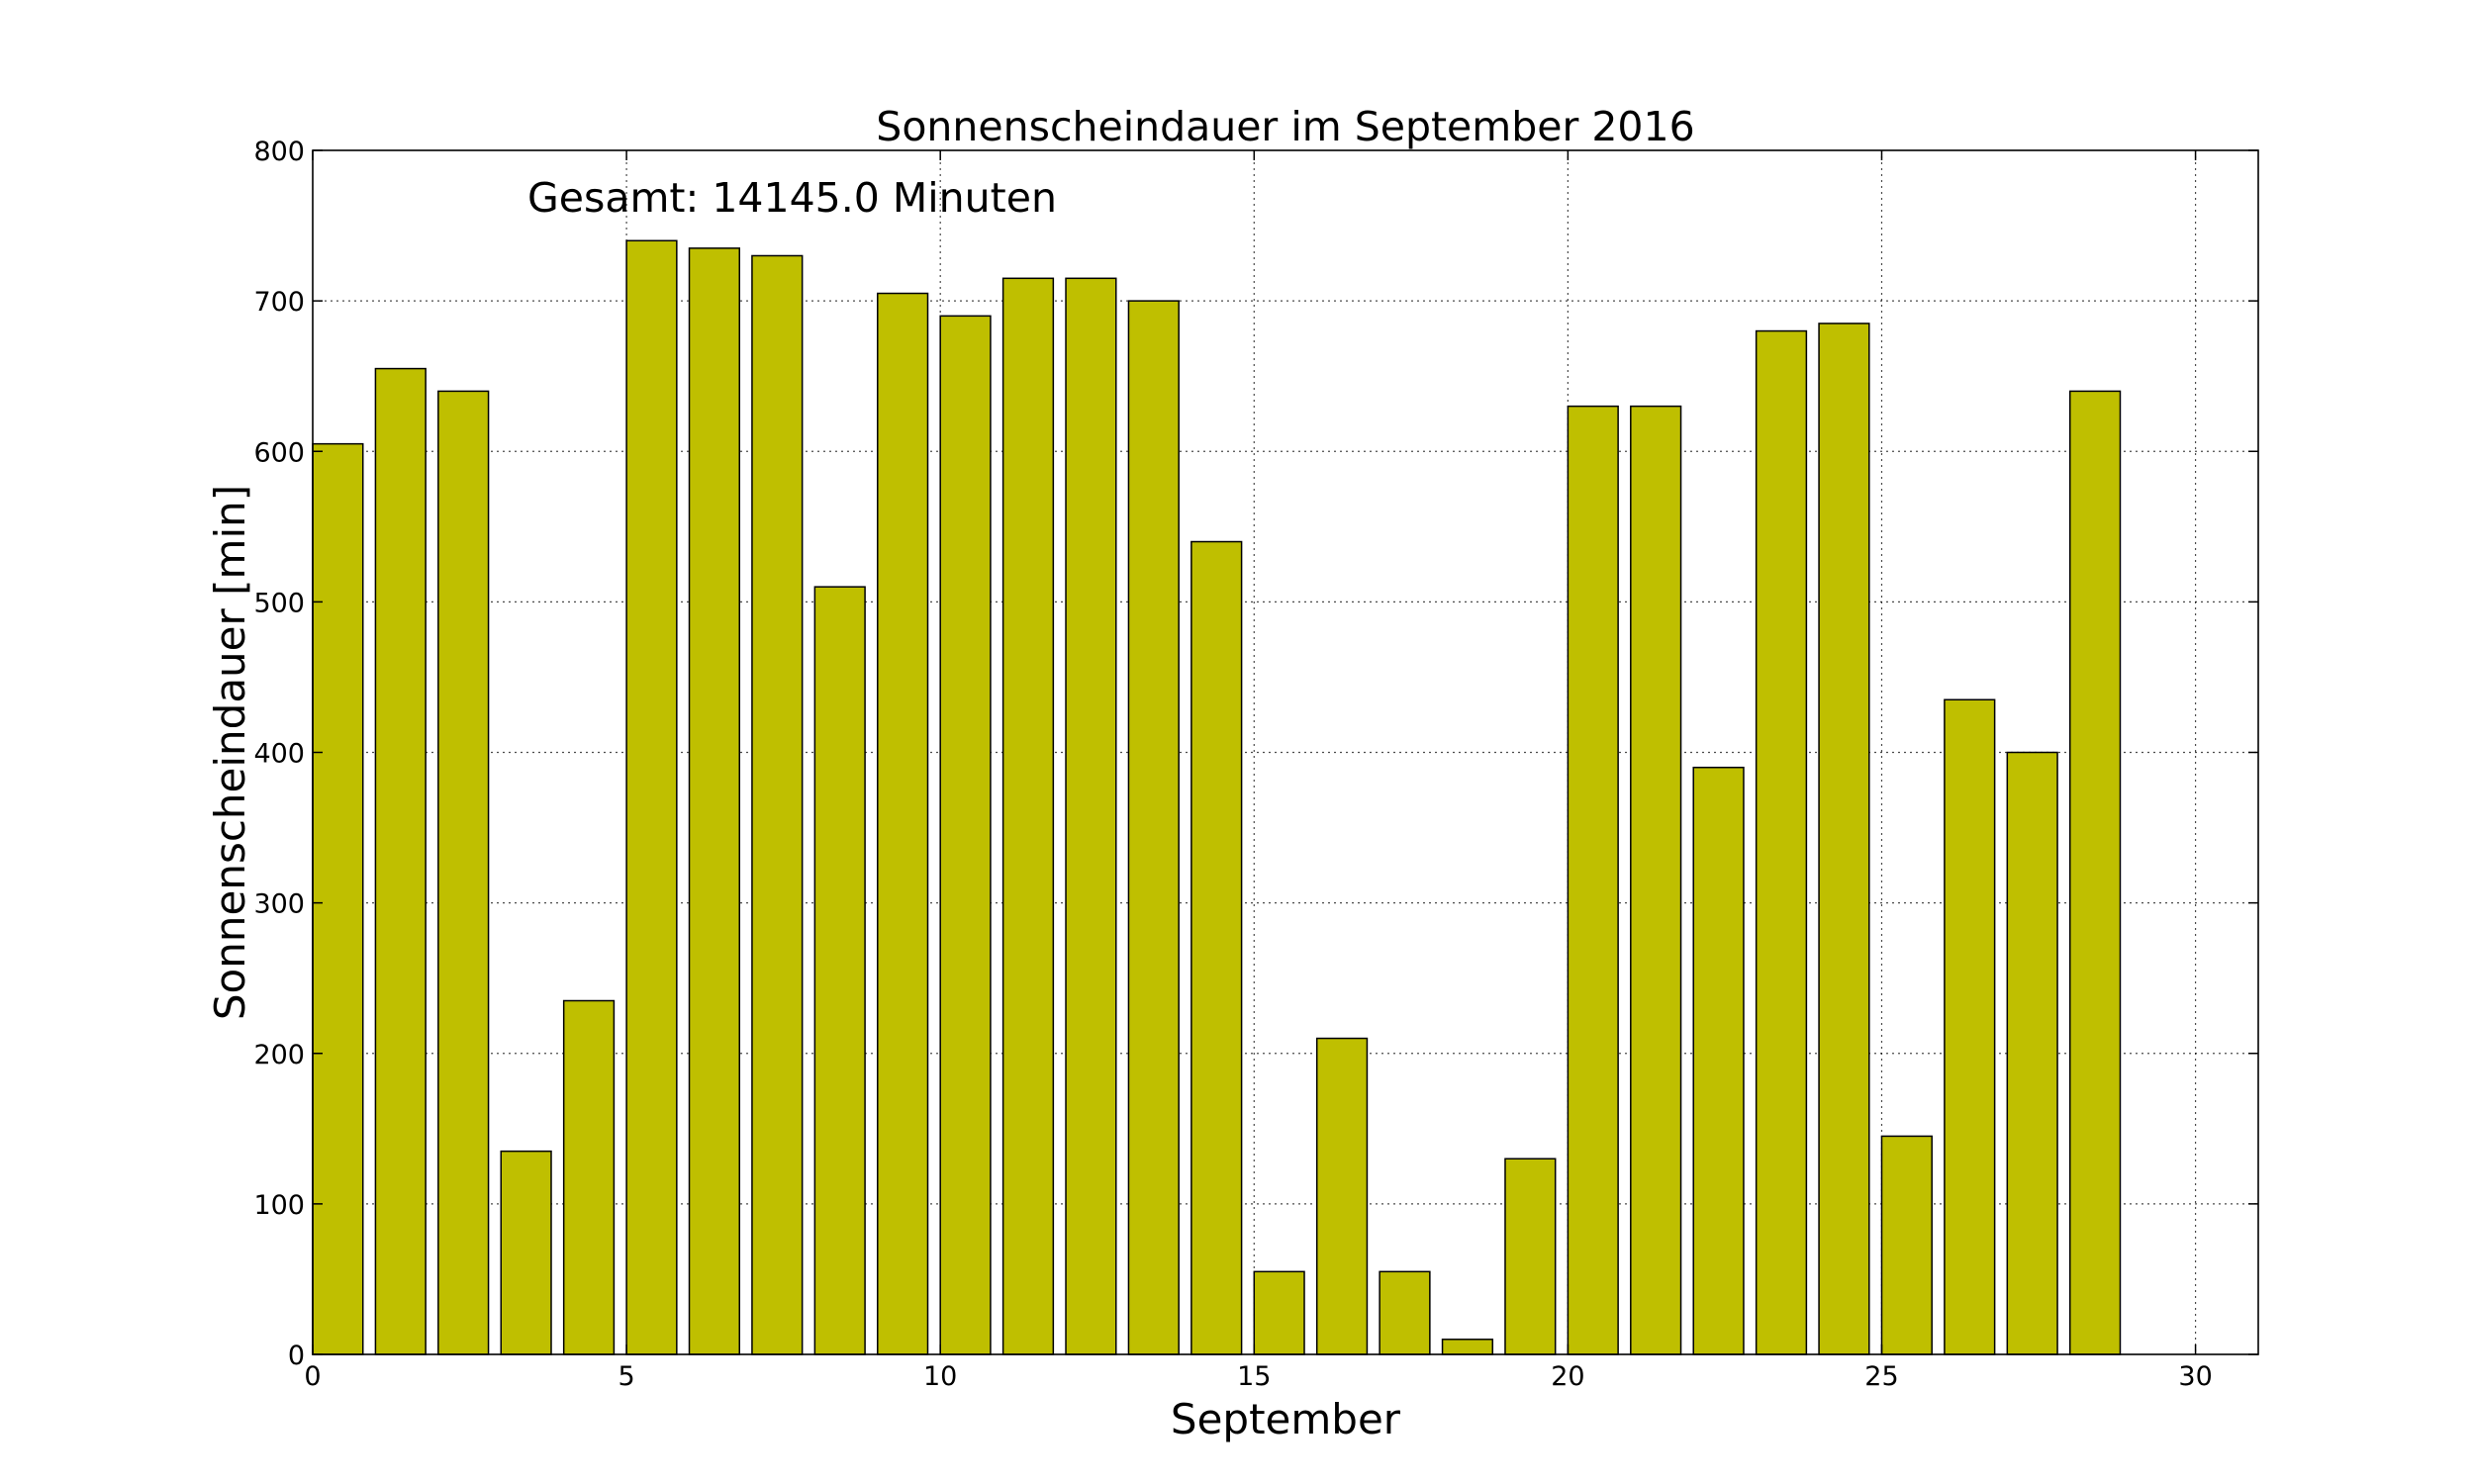 The width and height of the screenshot is (2474, 1484). What do you see at coordinates (230, 752) in the screenshot?
I see `y-axis-label: Sonnenscheindauer [min]` at bounding box center [230, 752].